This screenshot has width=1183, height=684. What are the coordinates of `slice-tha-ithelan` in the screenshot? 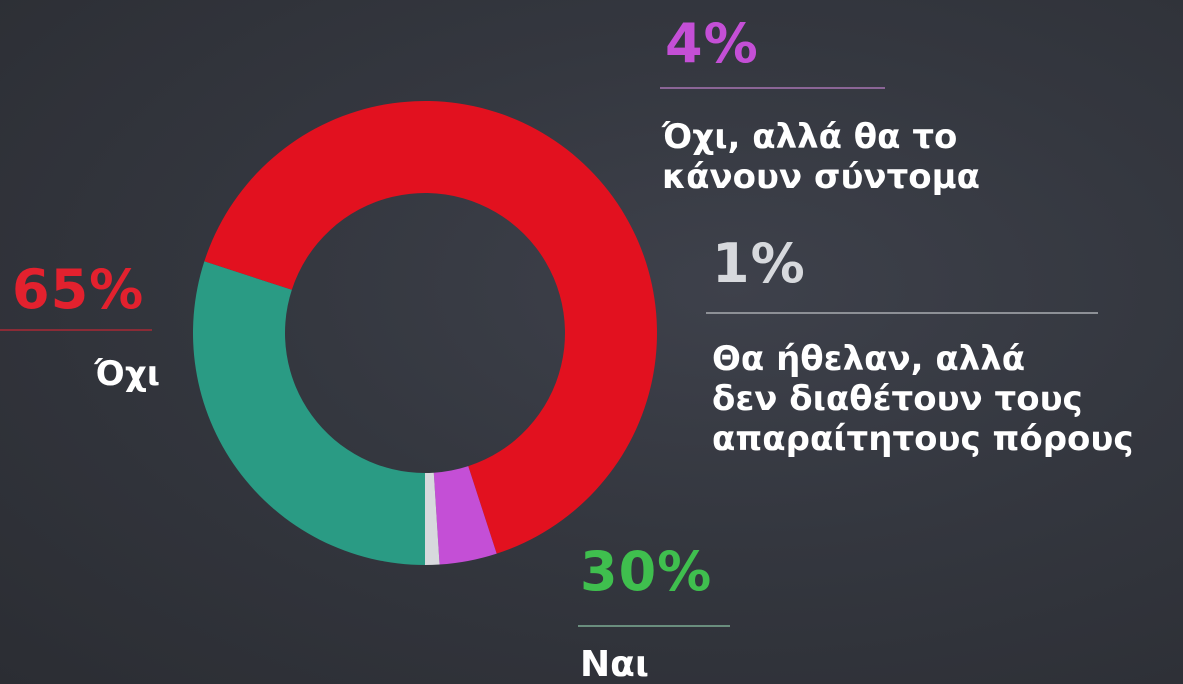 It's located at (432, 518).